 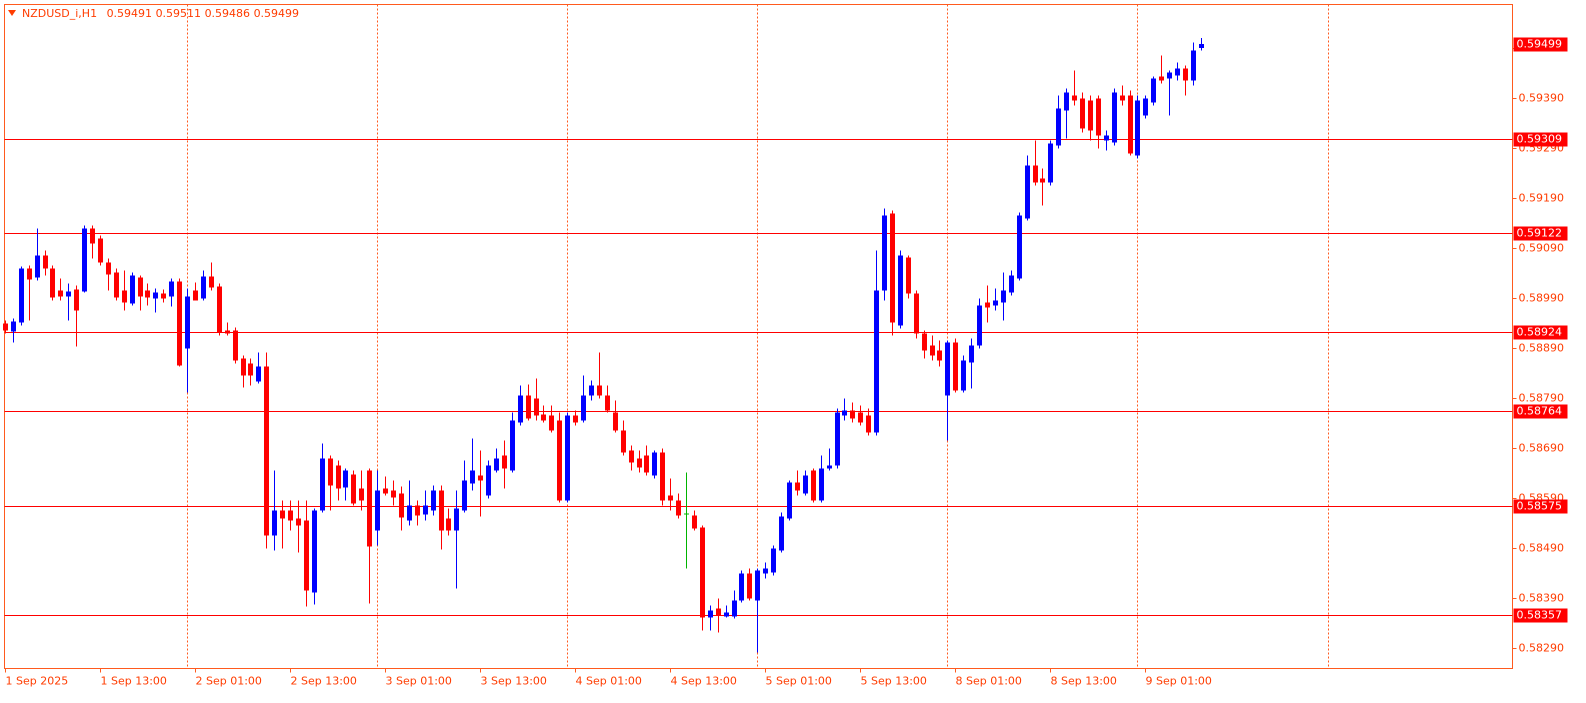 I want to click on x-tick-label: 5 Sep 13:00, so click(x=894, y=681).